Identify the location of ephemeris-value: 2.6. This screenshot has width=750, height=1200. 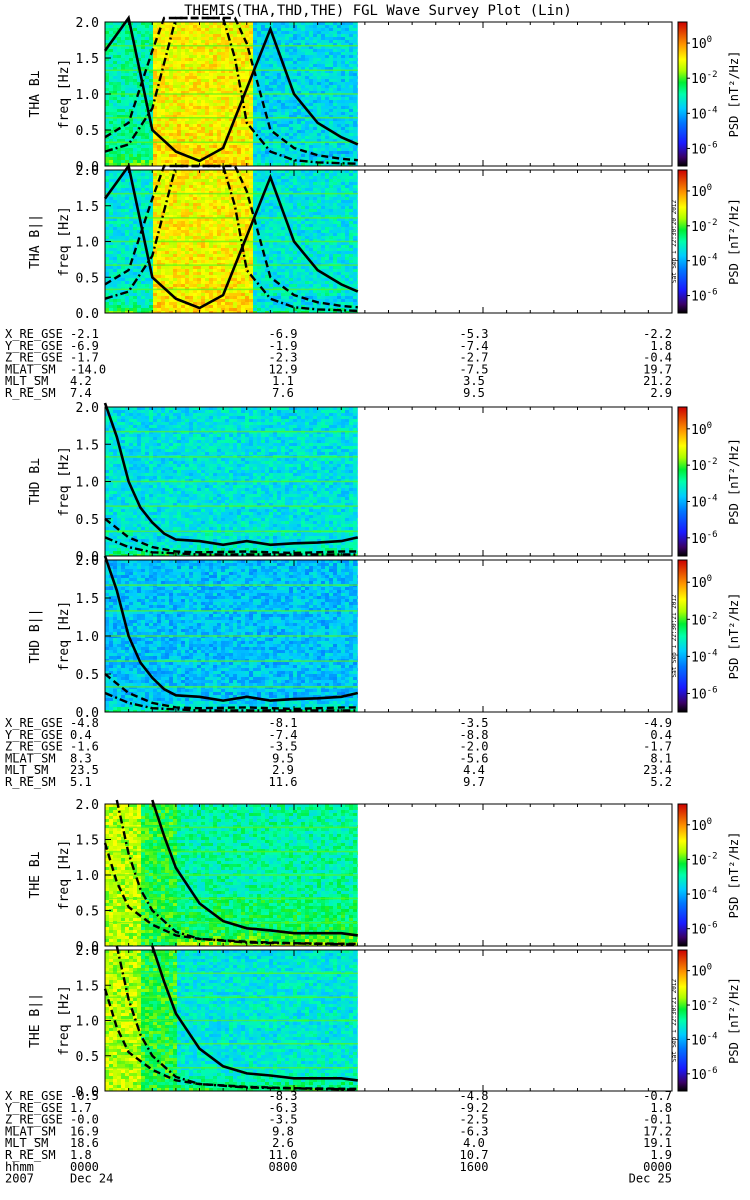
(283, 1143).